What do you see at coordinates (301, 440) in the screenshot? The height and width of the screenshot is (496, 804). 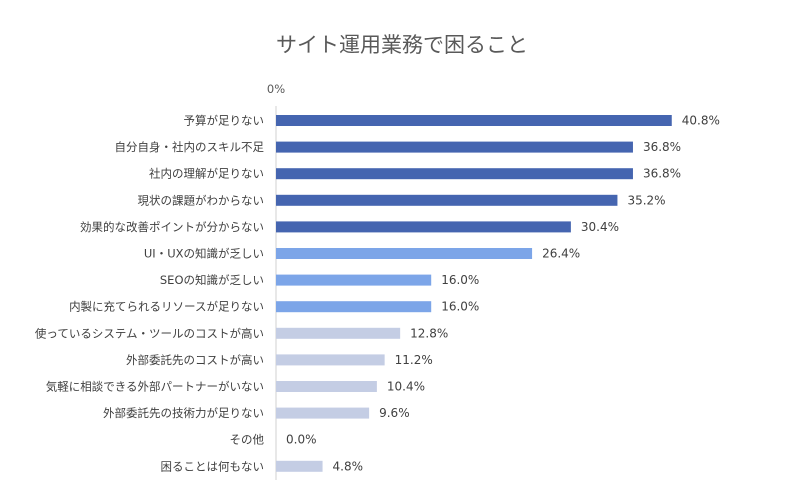 I see `value-label: 0.0%` at bounding box center [301, 440].